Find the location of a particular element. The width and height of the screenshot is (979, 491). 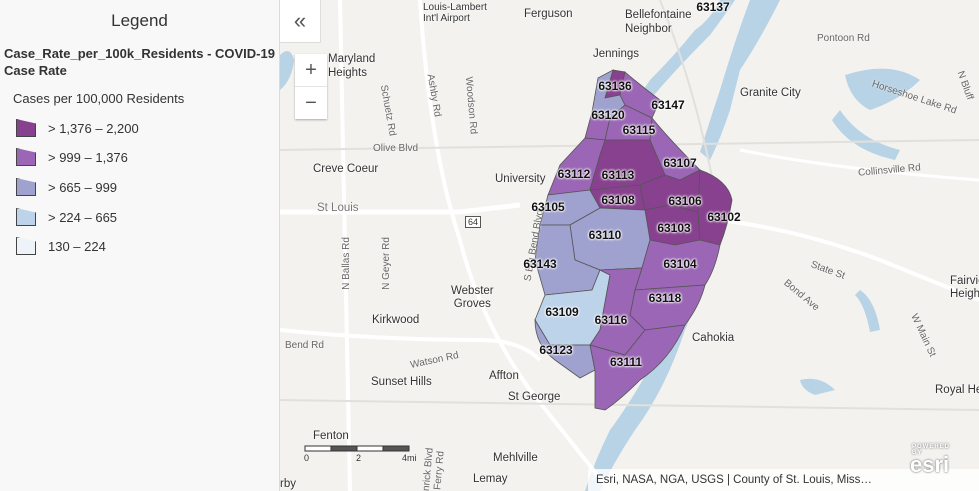

zip-label-63108: 63108 is located at coordinates (618, 200).